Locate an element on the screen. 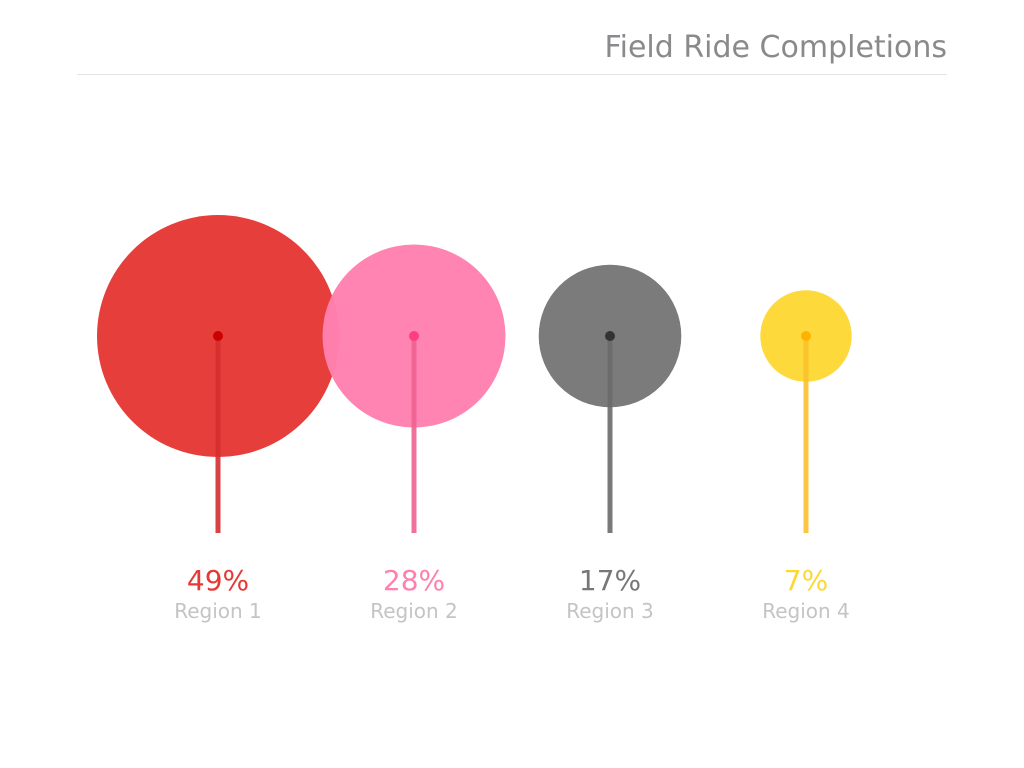  chart-title: Field Ride Completions is located at coordinates (775, 47).